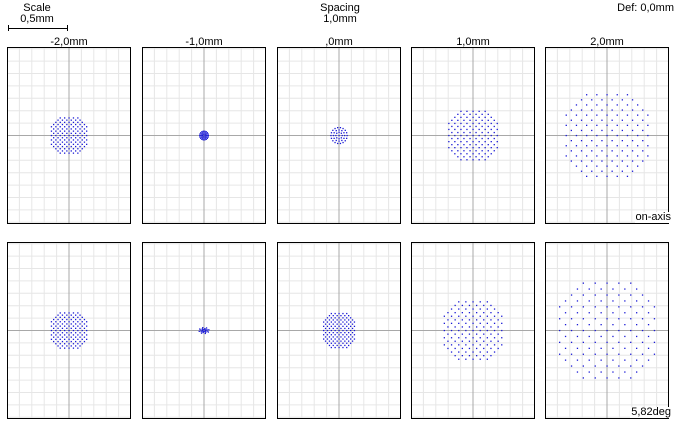 The width and height of the screenshot is (680, 425). I want to click on row-label: on-axis, so click(653, 217).